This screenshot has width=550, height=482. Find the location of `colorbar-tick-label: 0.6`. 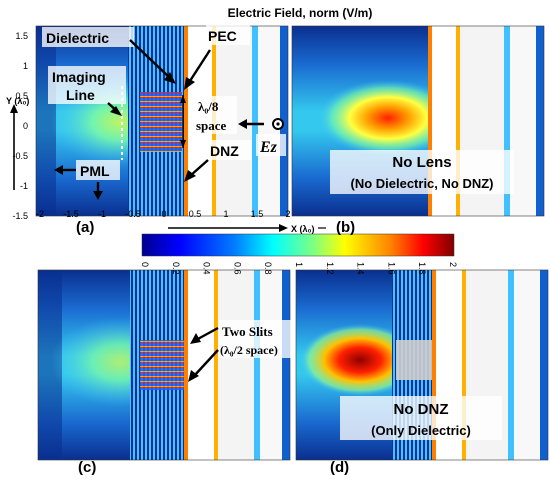

colorbar-tick-label: 0.6 is located at coordinates (237, 268).